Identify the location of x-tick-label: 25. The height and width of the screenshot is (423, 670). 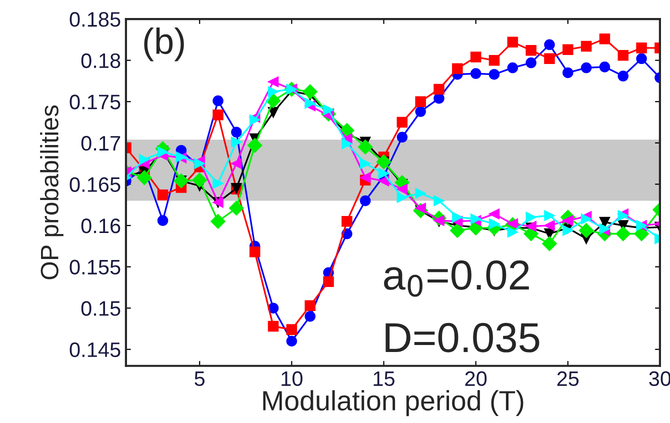
(568, 378).